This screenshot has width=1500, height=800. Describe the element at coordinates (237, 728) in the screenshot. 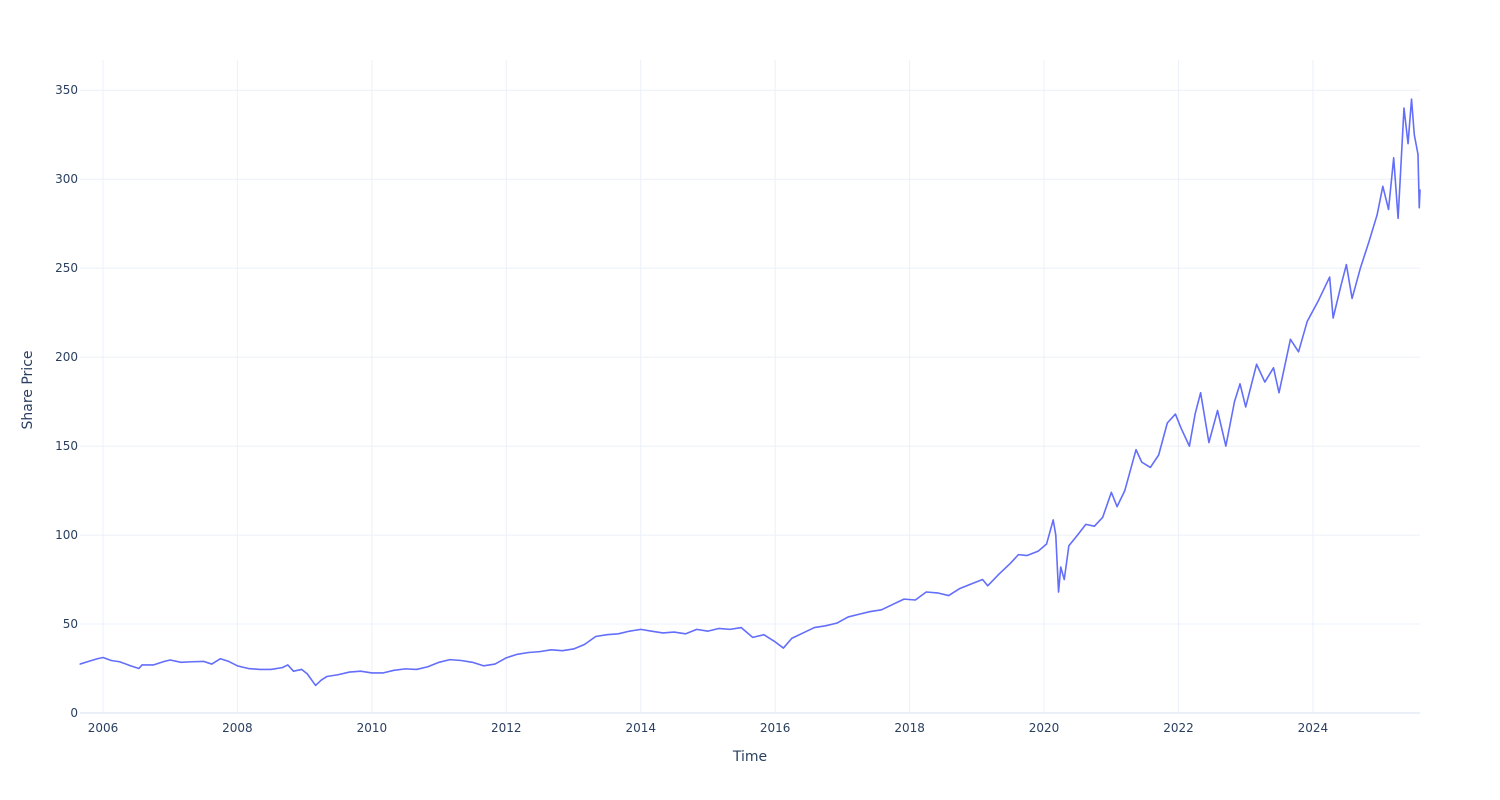

I see `x-tick-label: 2008` at that location.